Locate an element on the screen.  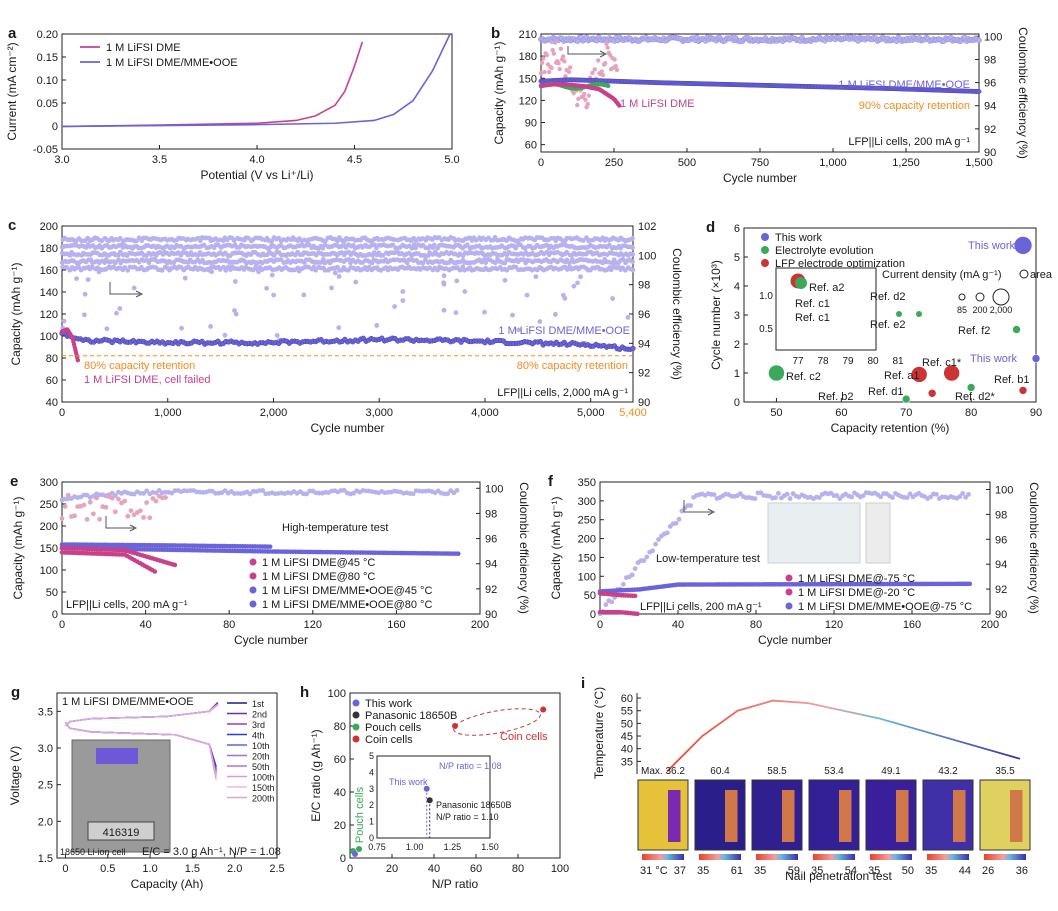
capacity-point is located at coordinates (635, 596).